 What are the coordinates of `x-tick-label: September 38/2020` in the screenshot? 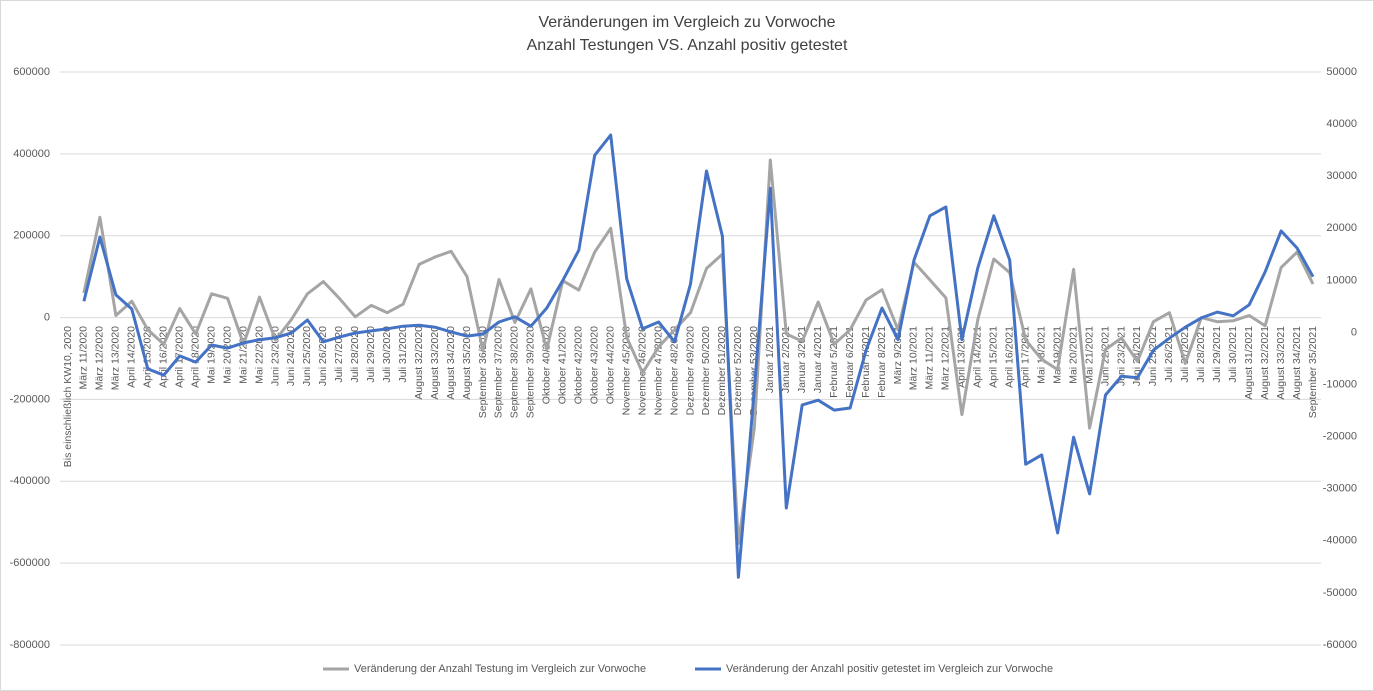 It's located at (515, 372).